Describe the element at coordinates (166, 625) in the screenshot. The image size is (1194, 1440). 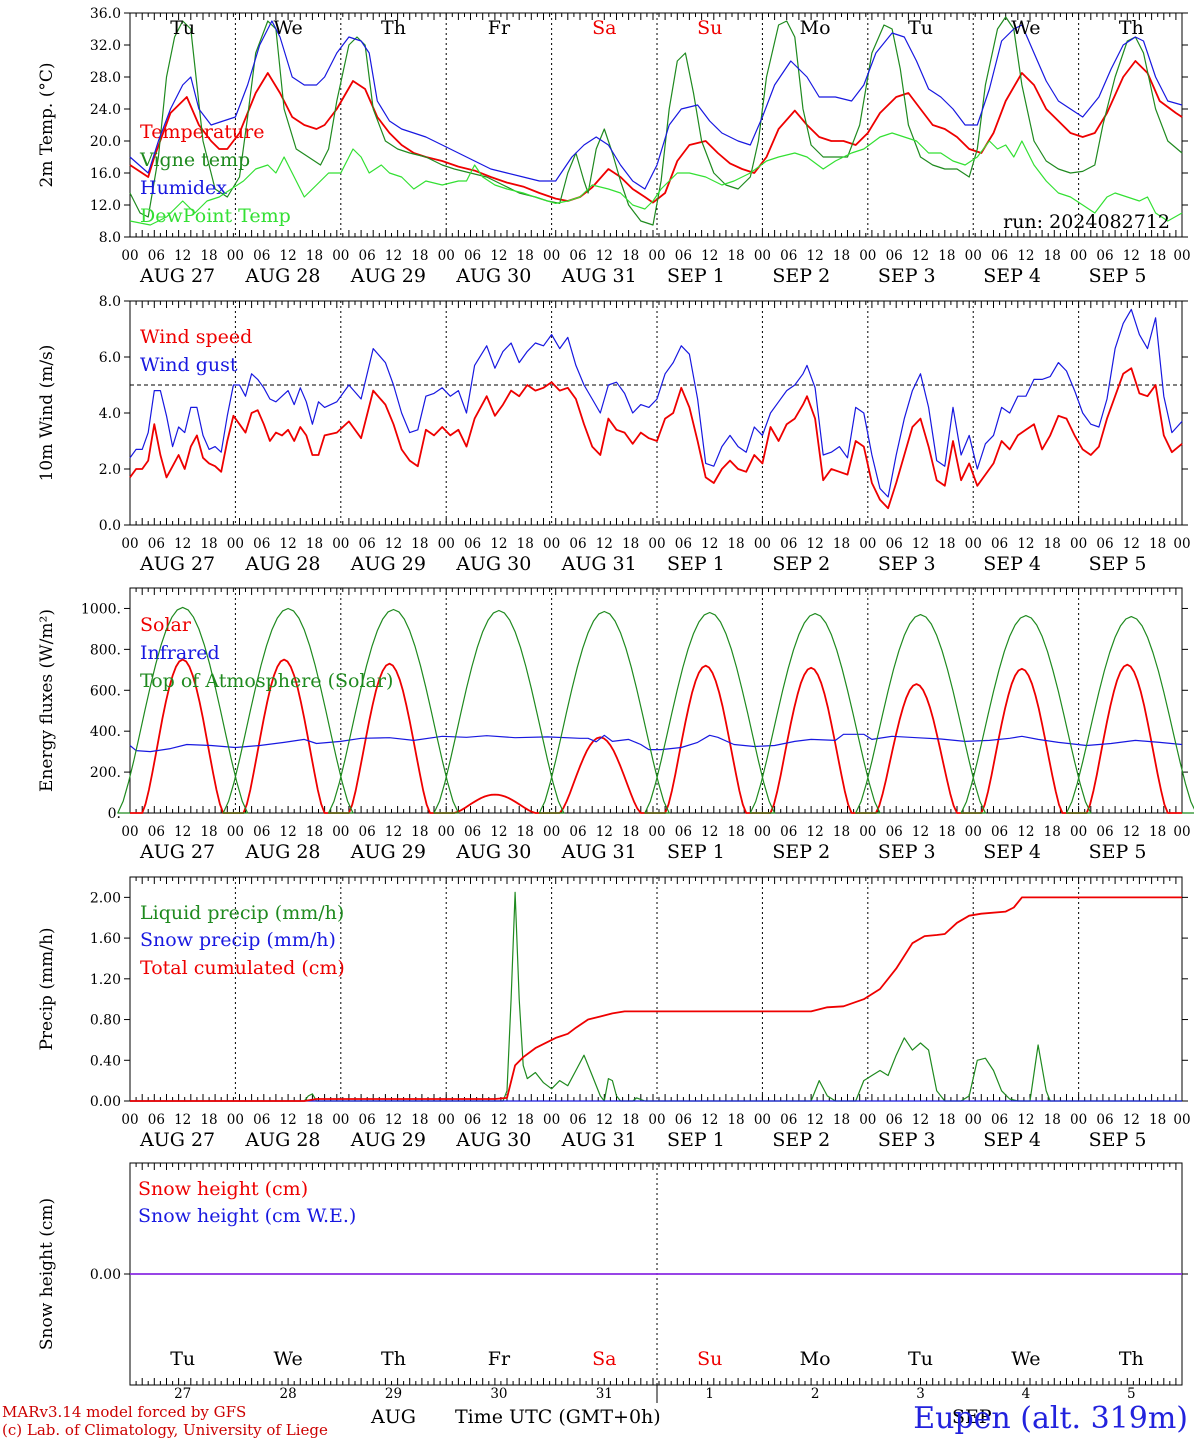
I see `legend-entry: Solar` at that location.